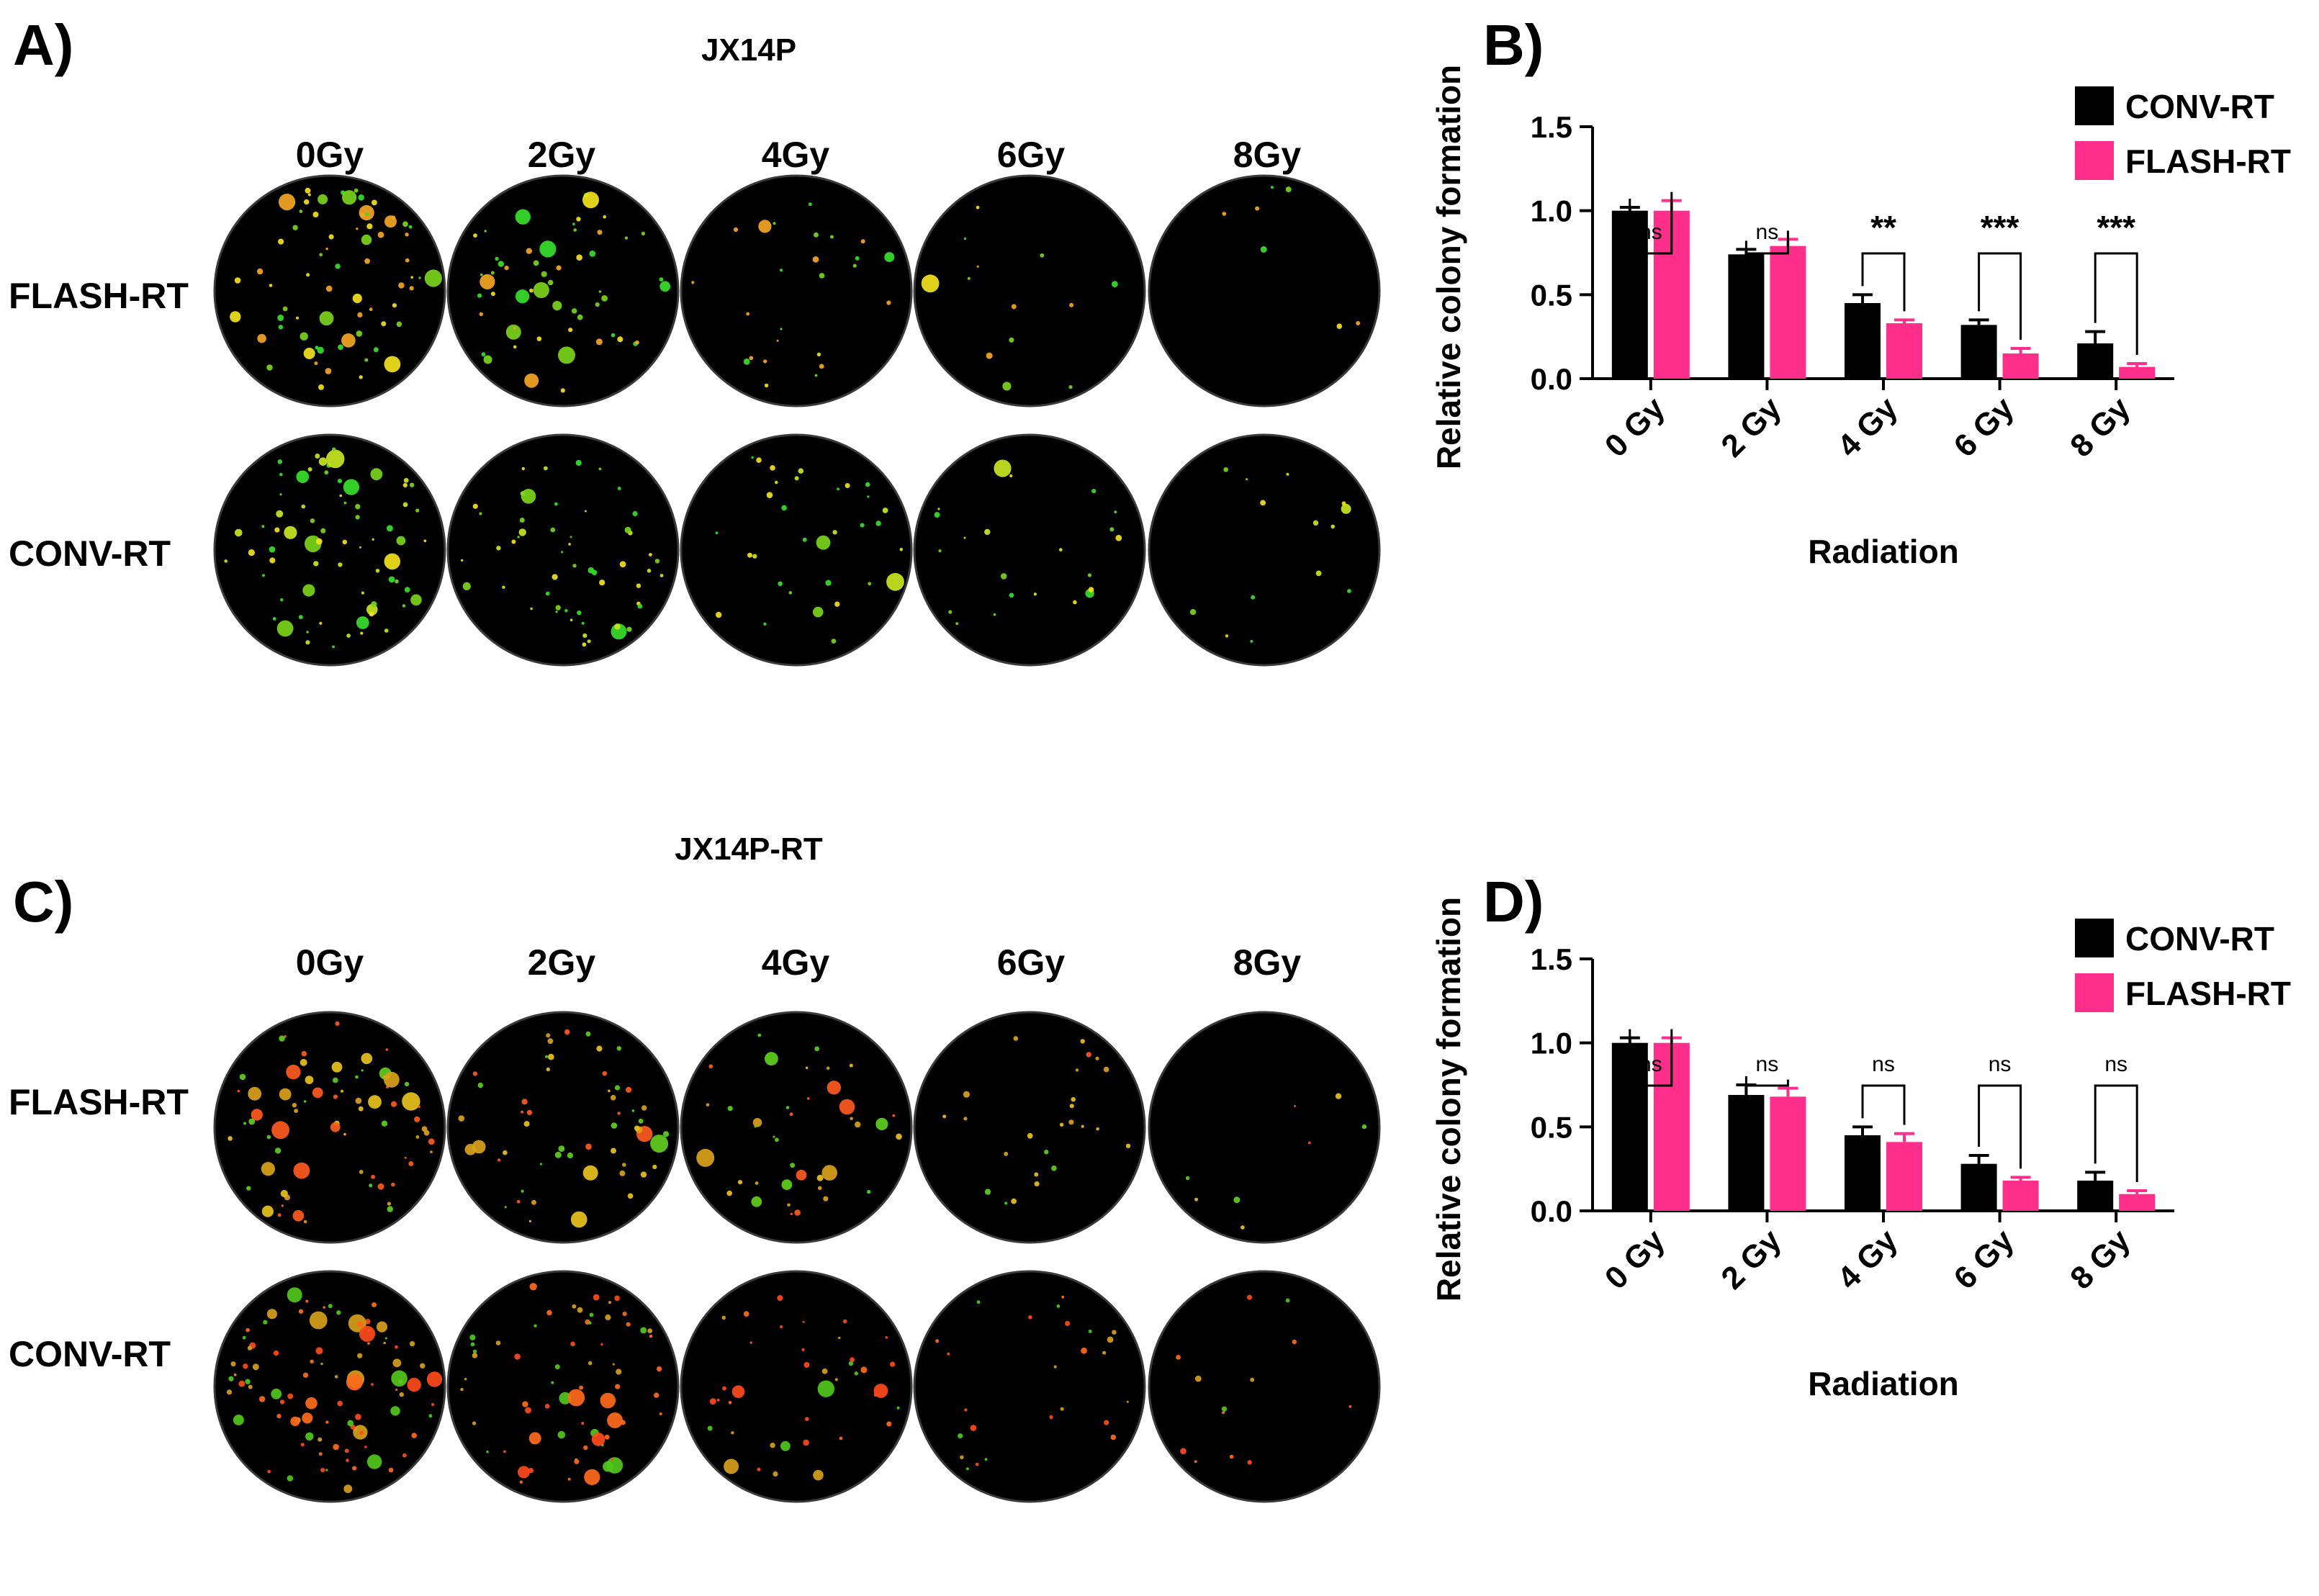 This screenshot has width=2319, height=1596. What do you see at coordinates (749, 849) in the screenshot?
I see `panel-c-title: JX14P-RT` at bounding box center [749, 849].